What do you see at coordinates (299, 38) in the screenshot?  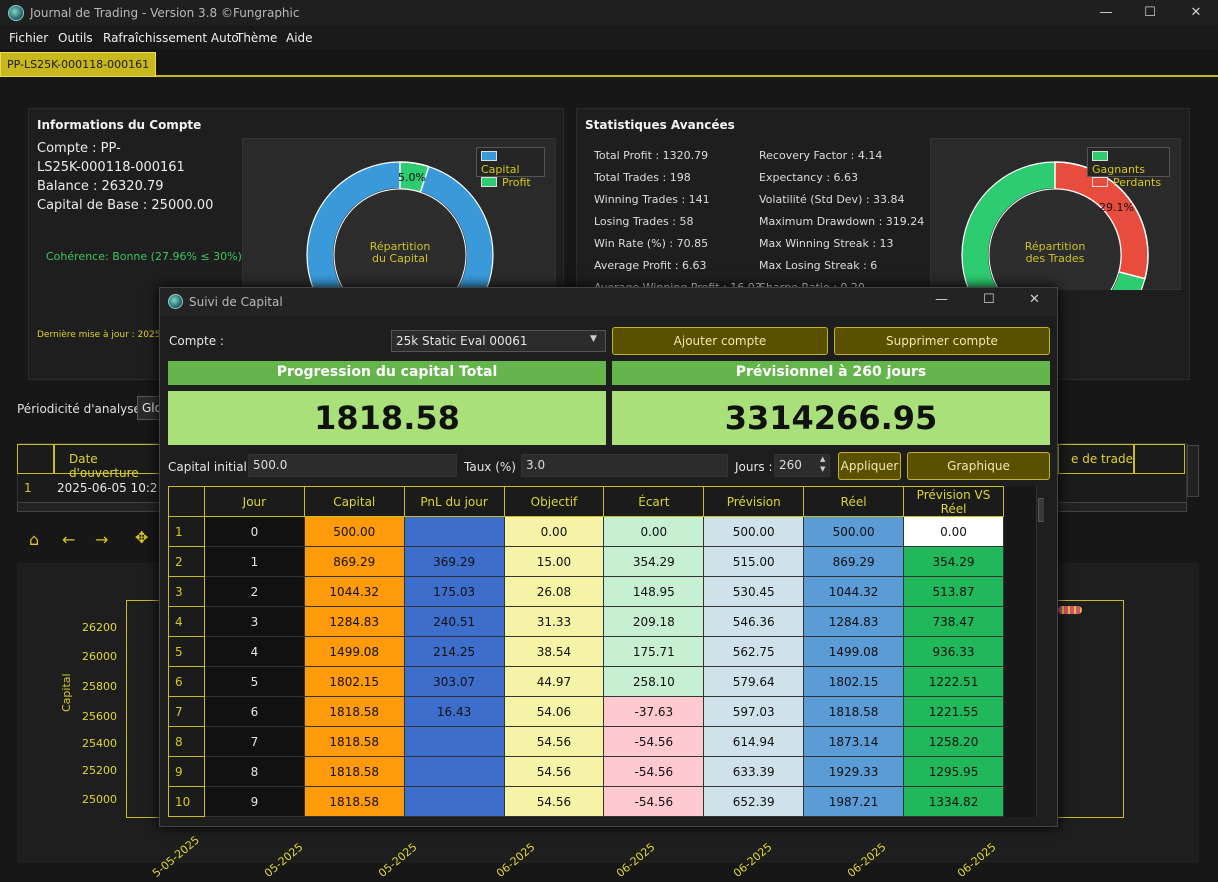 I see `menu-aide: Aide` at bounding box center [299, 38].